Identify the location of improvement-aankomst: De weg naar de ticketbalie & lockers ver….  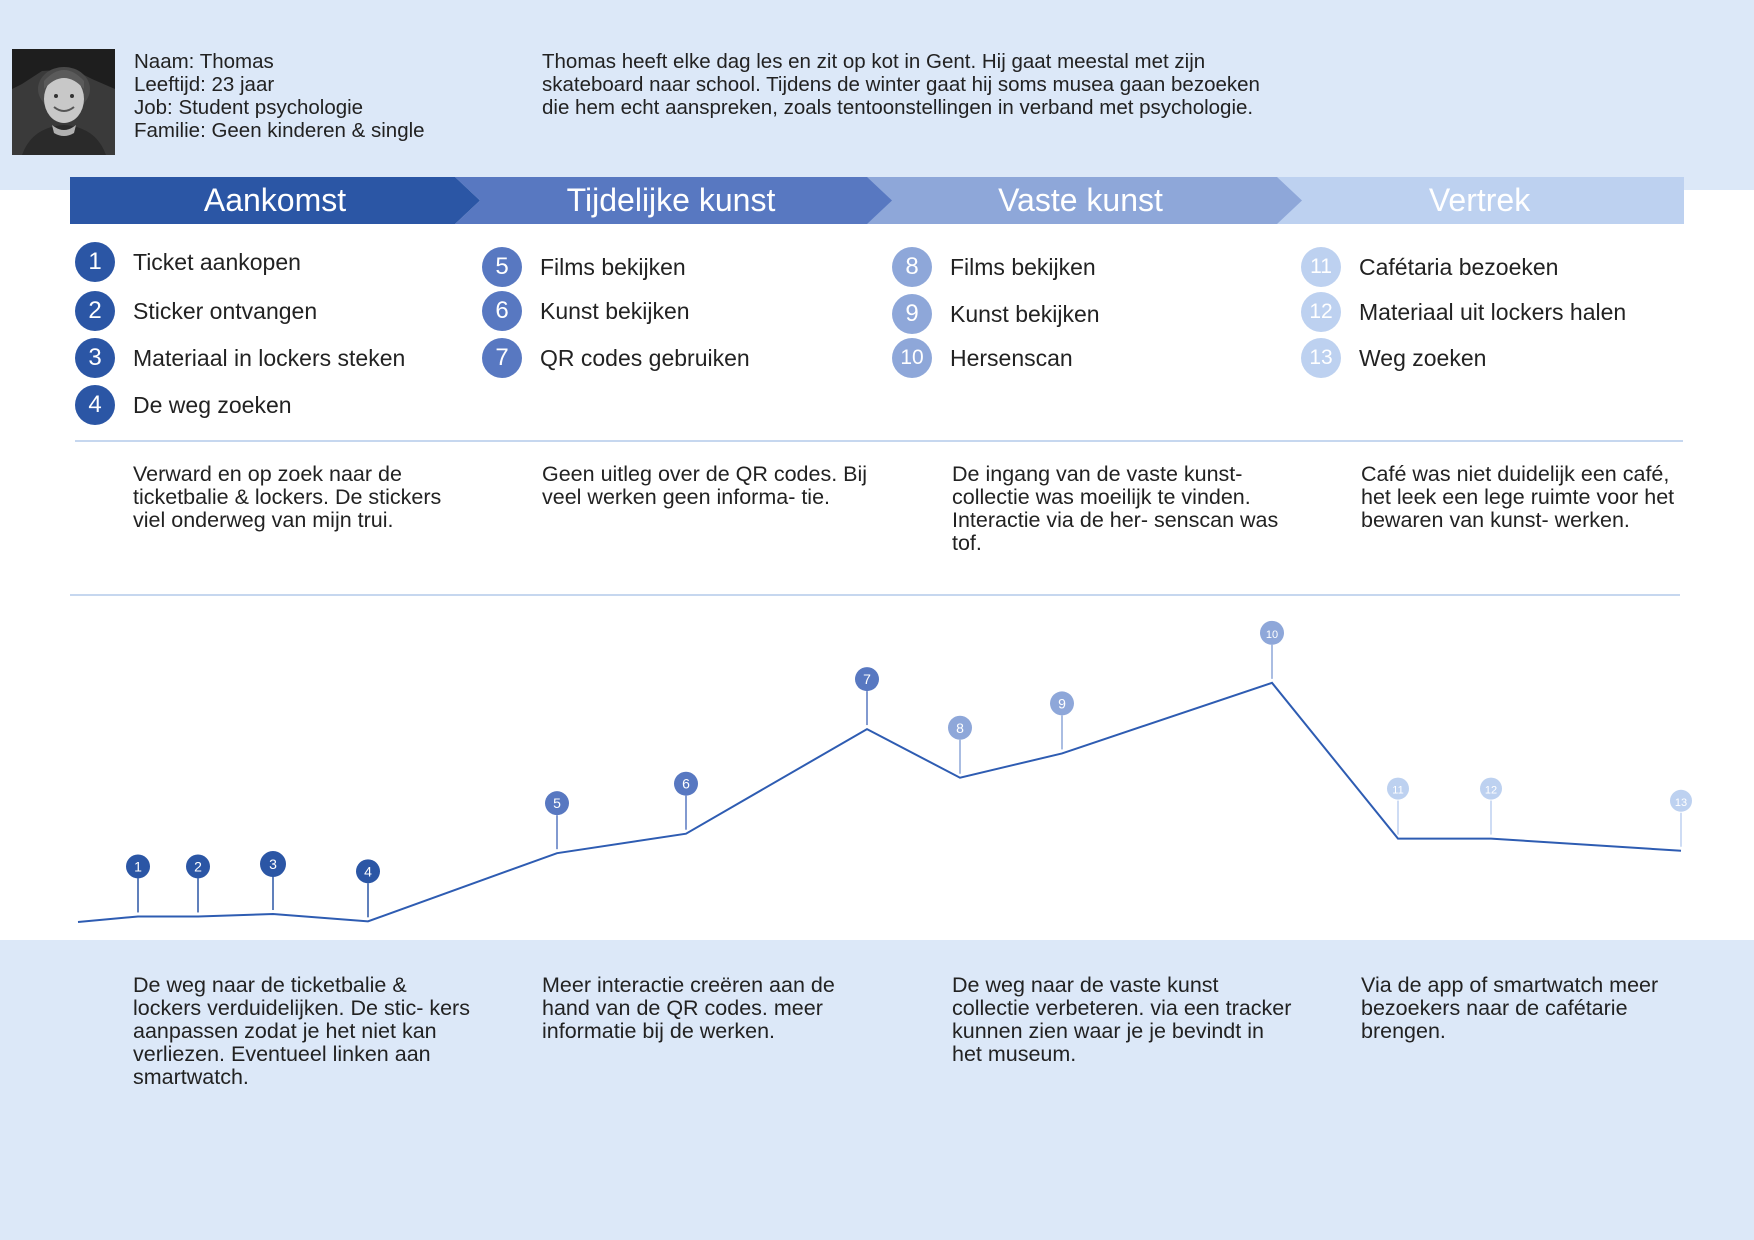
(301, 1031).